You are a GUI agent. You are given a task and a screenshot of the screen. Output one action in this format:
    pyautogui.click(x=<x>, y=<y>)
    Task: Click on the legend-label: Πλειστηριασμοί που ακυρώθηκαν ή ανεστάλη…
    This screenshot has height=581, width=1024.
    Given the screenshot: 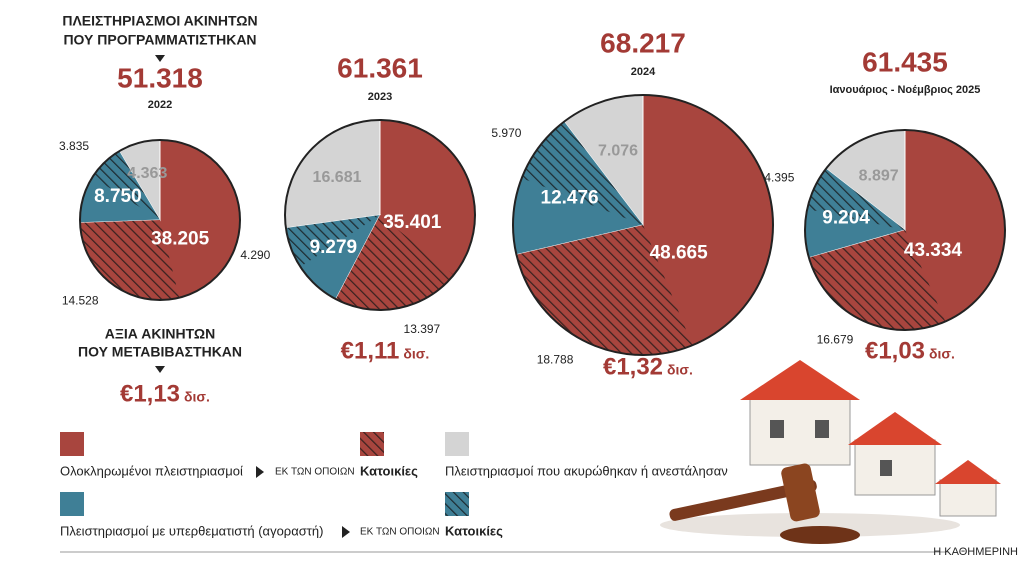 What is the action you would take?
    pyautogui.click(x=586, y=470)
    